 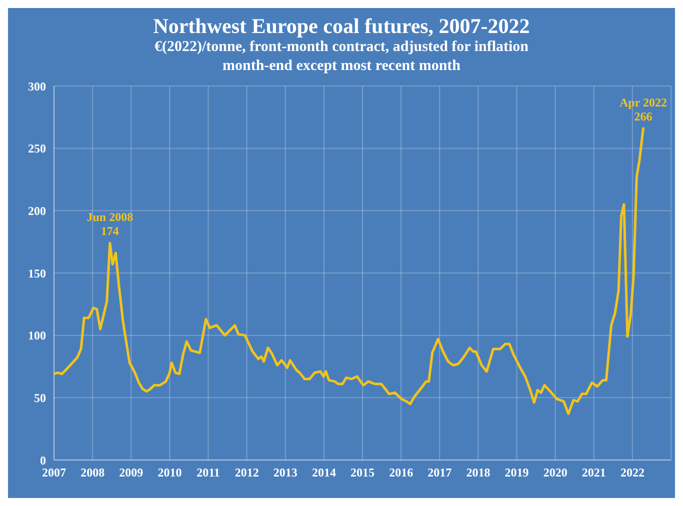 I want to click on x-tick-label: 2014, so click(x=324, y=473).